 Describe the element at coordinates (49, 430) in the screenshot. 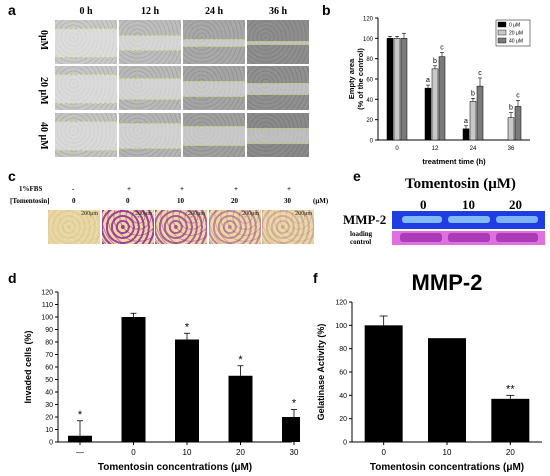

I see `y-tick-label: 10` at that location.